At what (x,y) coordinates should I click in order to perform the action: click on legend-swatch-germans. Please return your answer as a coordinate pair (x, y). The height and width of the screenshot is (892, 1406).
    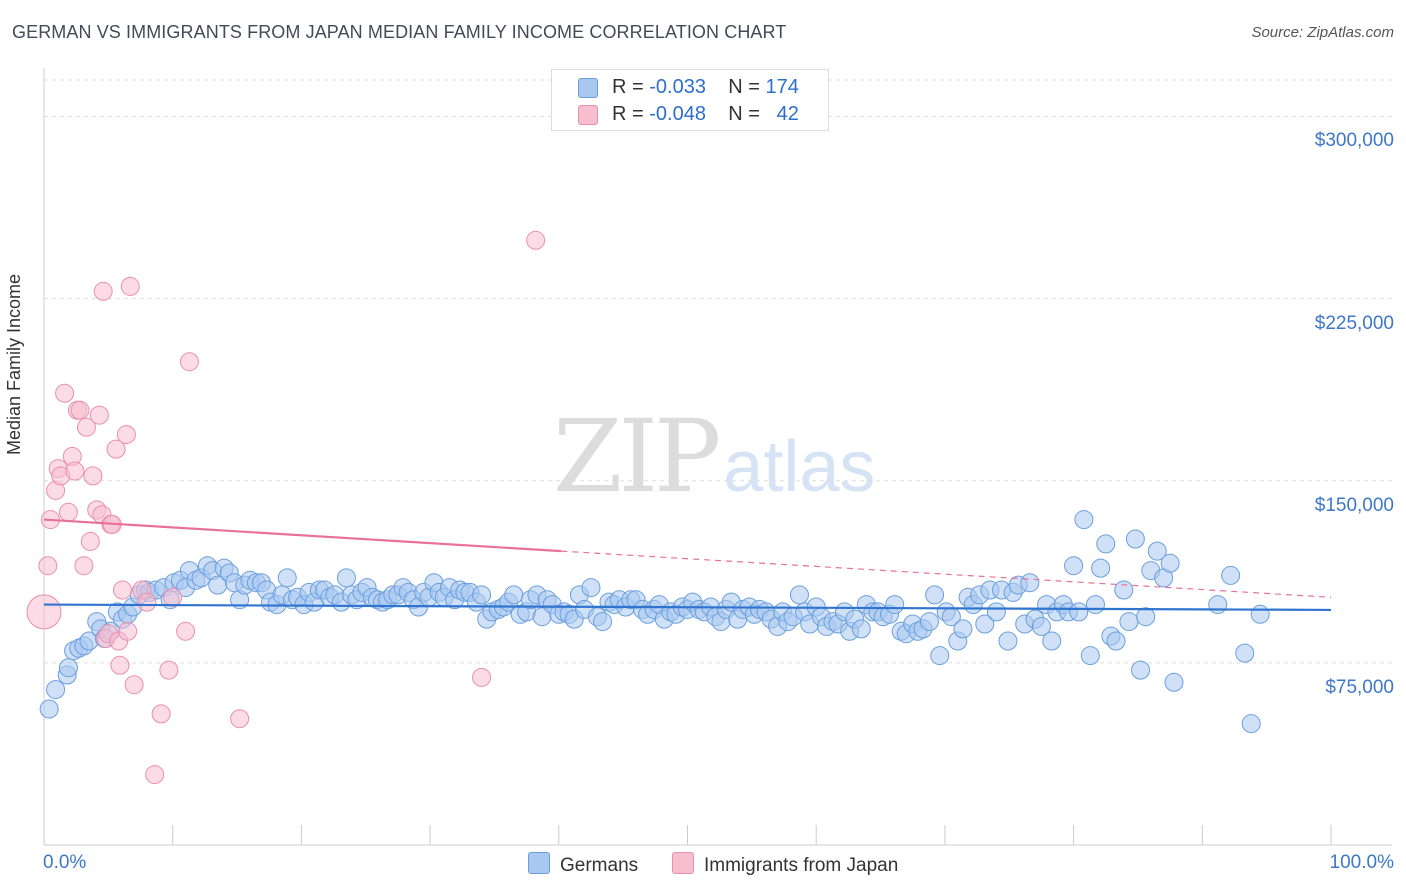
    Looking at the image, I should click on (588, 88).